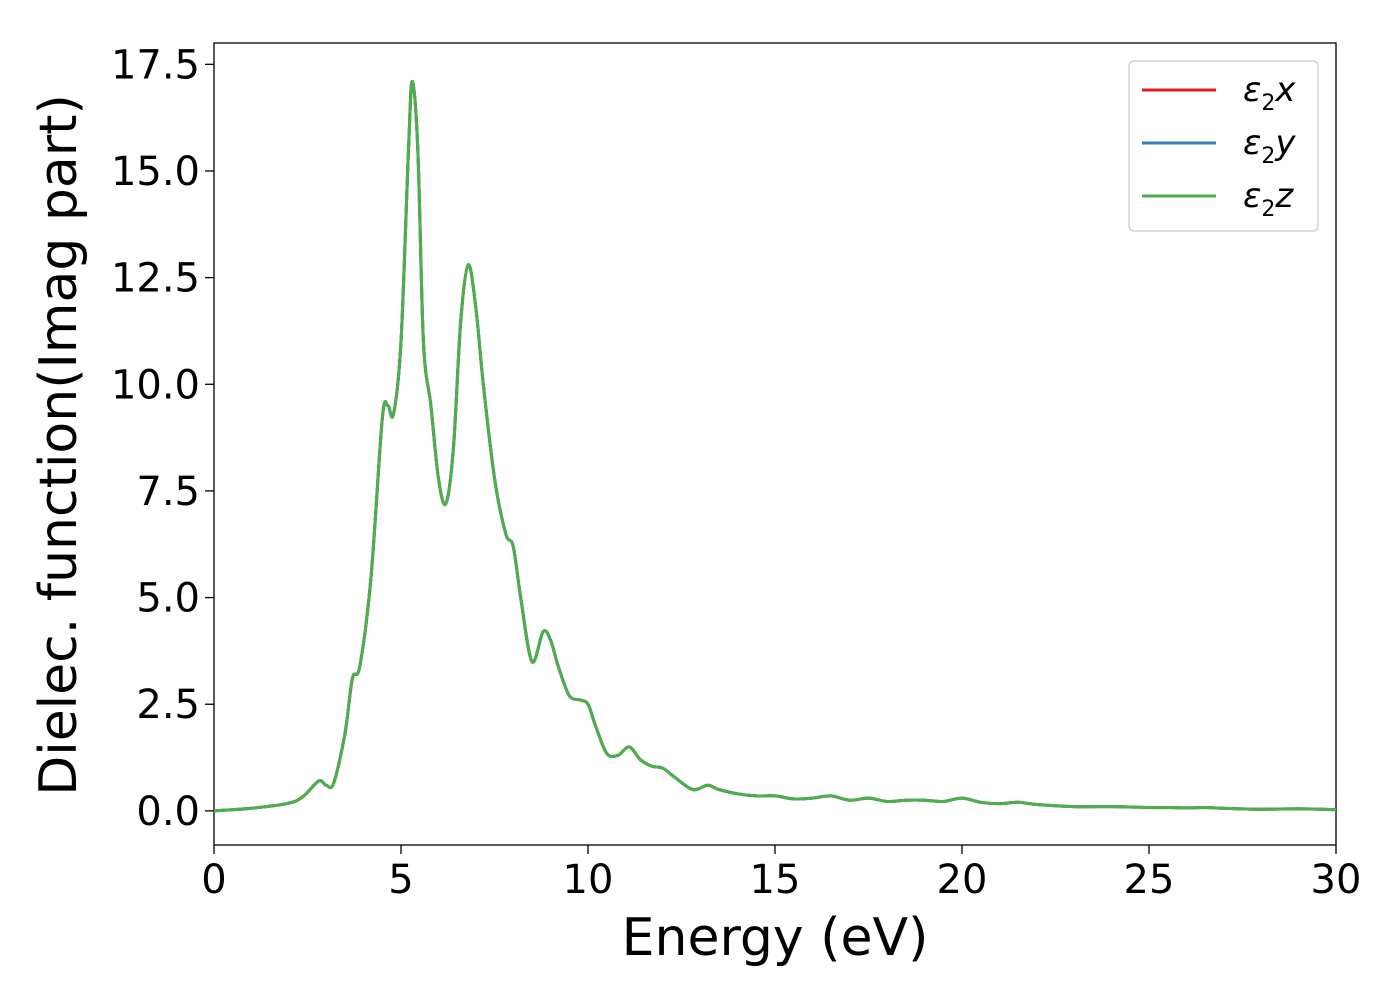  I want to click on x-tick-label: 0, so click(213, 880).